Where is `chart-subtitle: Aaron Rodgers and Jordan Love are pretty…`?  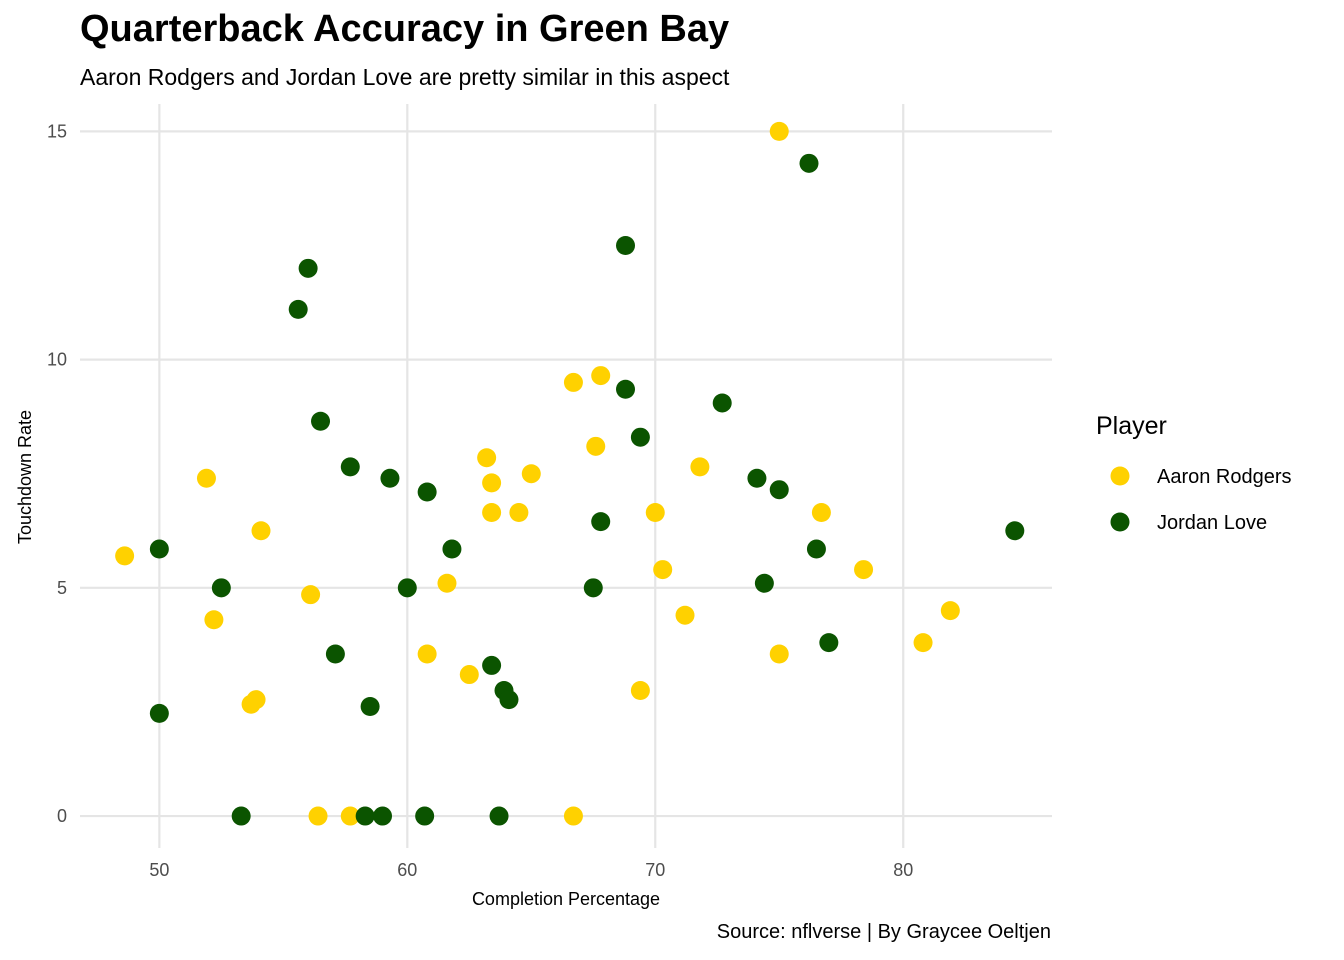 chart-subtitle: Aaron Rodgers and Jordan Love are pretty… is located at coordinates (405, 77).